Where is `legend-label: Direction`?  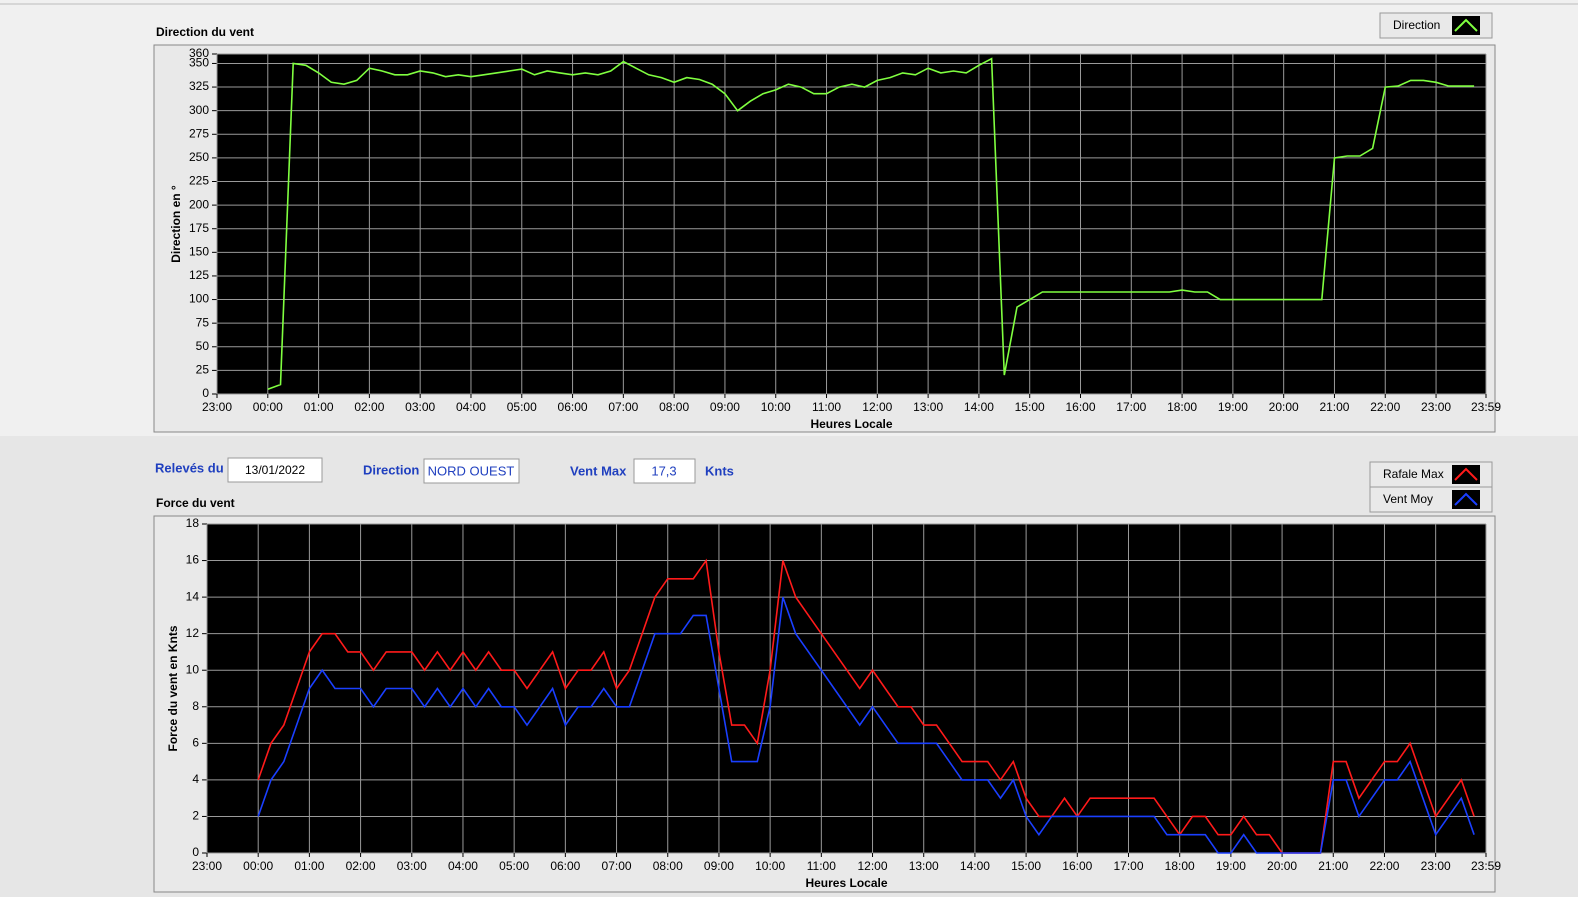 legend-label: Direction is located at coordinates (1416, 25).